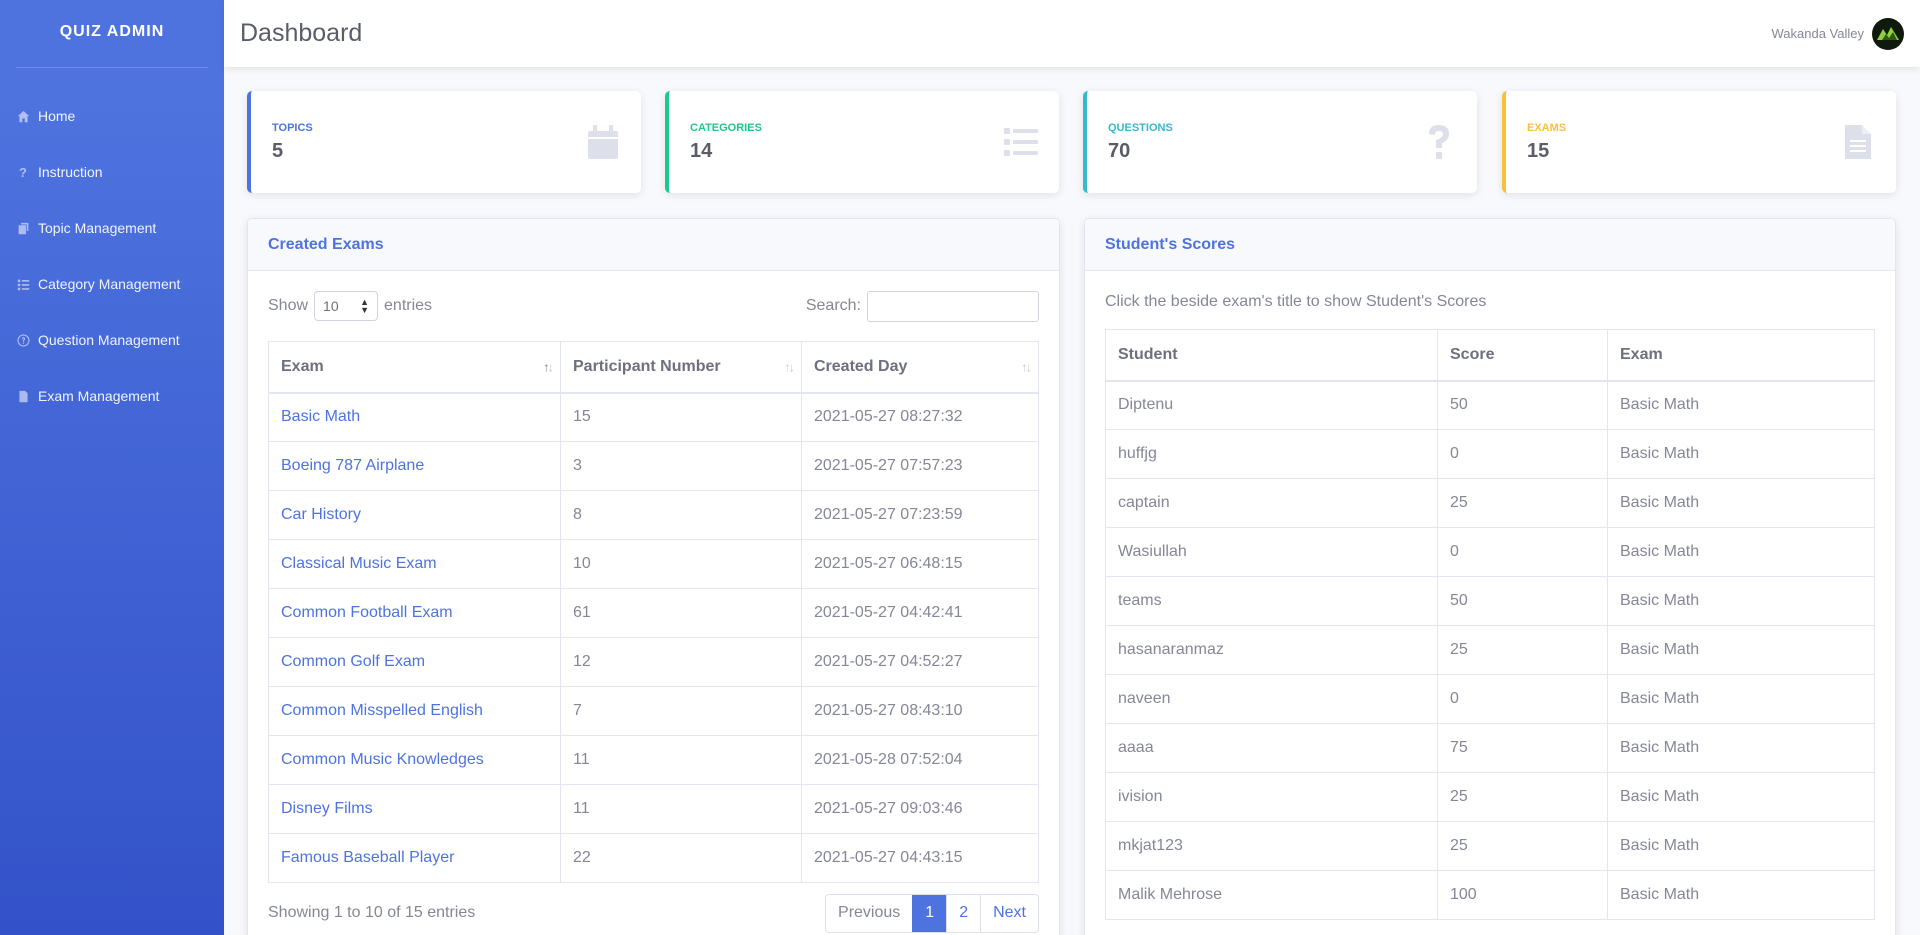 Image resolution: width=1920 pixels, height=935 pixels. What do you see at coordinates (681, 564) in the screenshot?
I see `table-cell: 10` at bounding box center [681, 564].